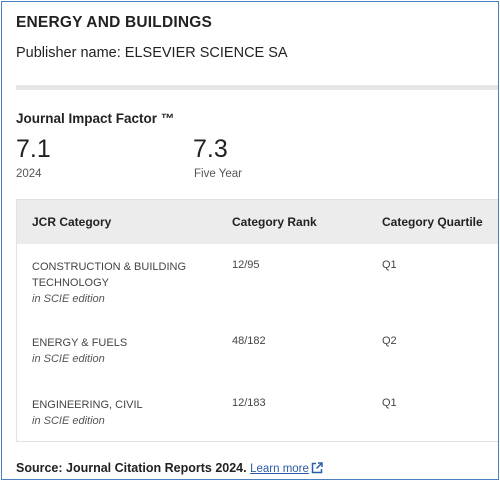 Image resolution: width=500 pixels, height=481 pixels. Describe the element at coordinates (152, 53) in the screenshot. I see `publisher-name: Publisher name: ELSEVIER SCIENCE SA` at that location.